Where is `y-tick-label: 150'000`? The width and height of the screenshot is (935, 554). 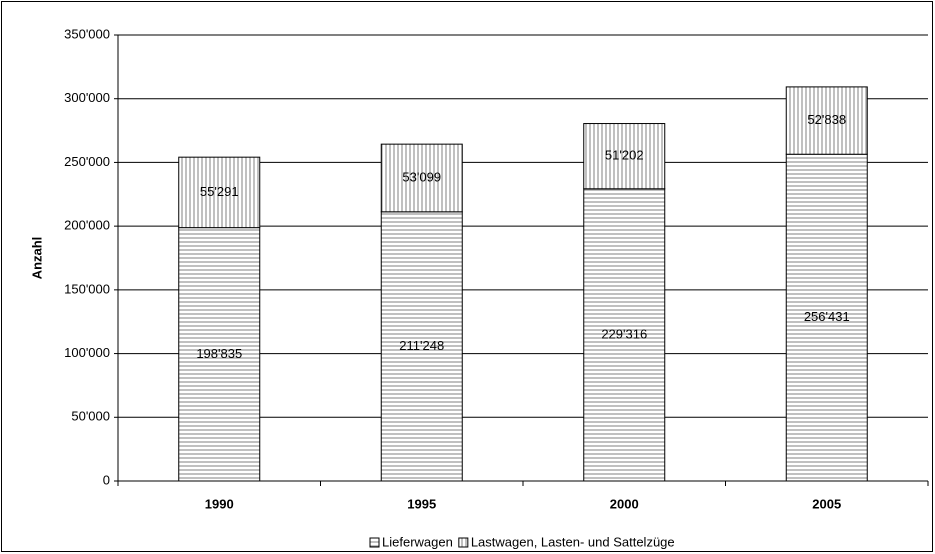 y-tick-label: 150'000 is located at coordinates (87, 288).